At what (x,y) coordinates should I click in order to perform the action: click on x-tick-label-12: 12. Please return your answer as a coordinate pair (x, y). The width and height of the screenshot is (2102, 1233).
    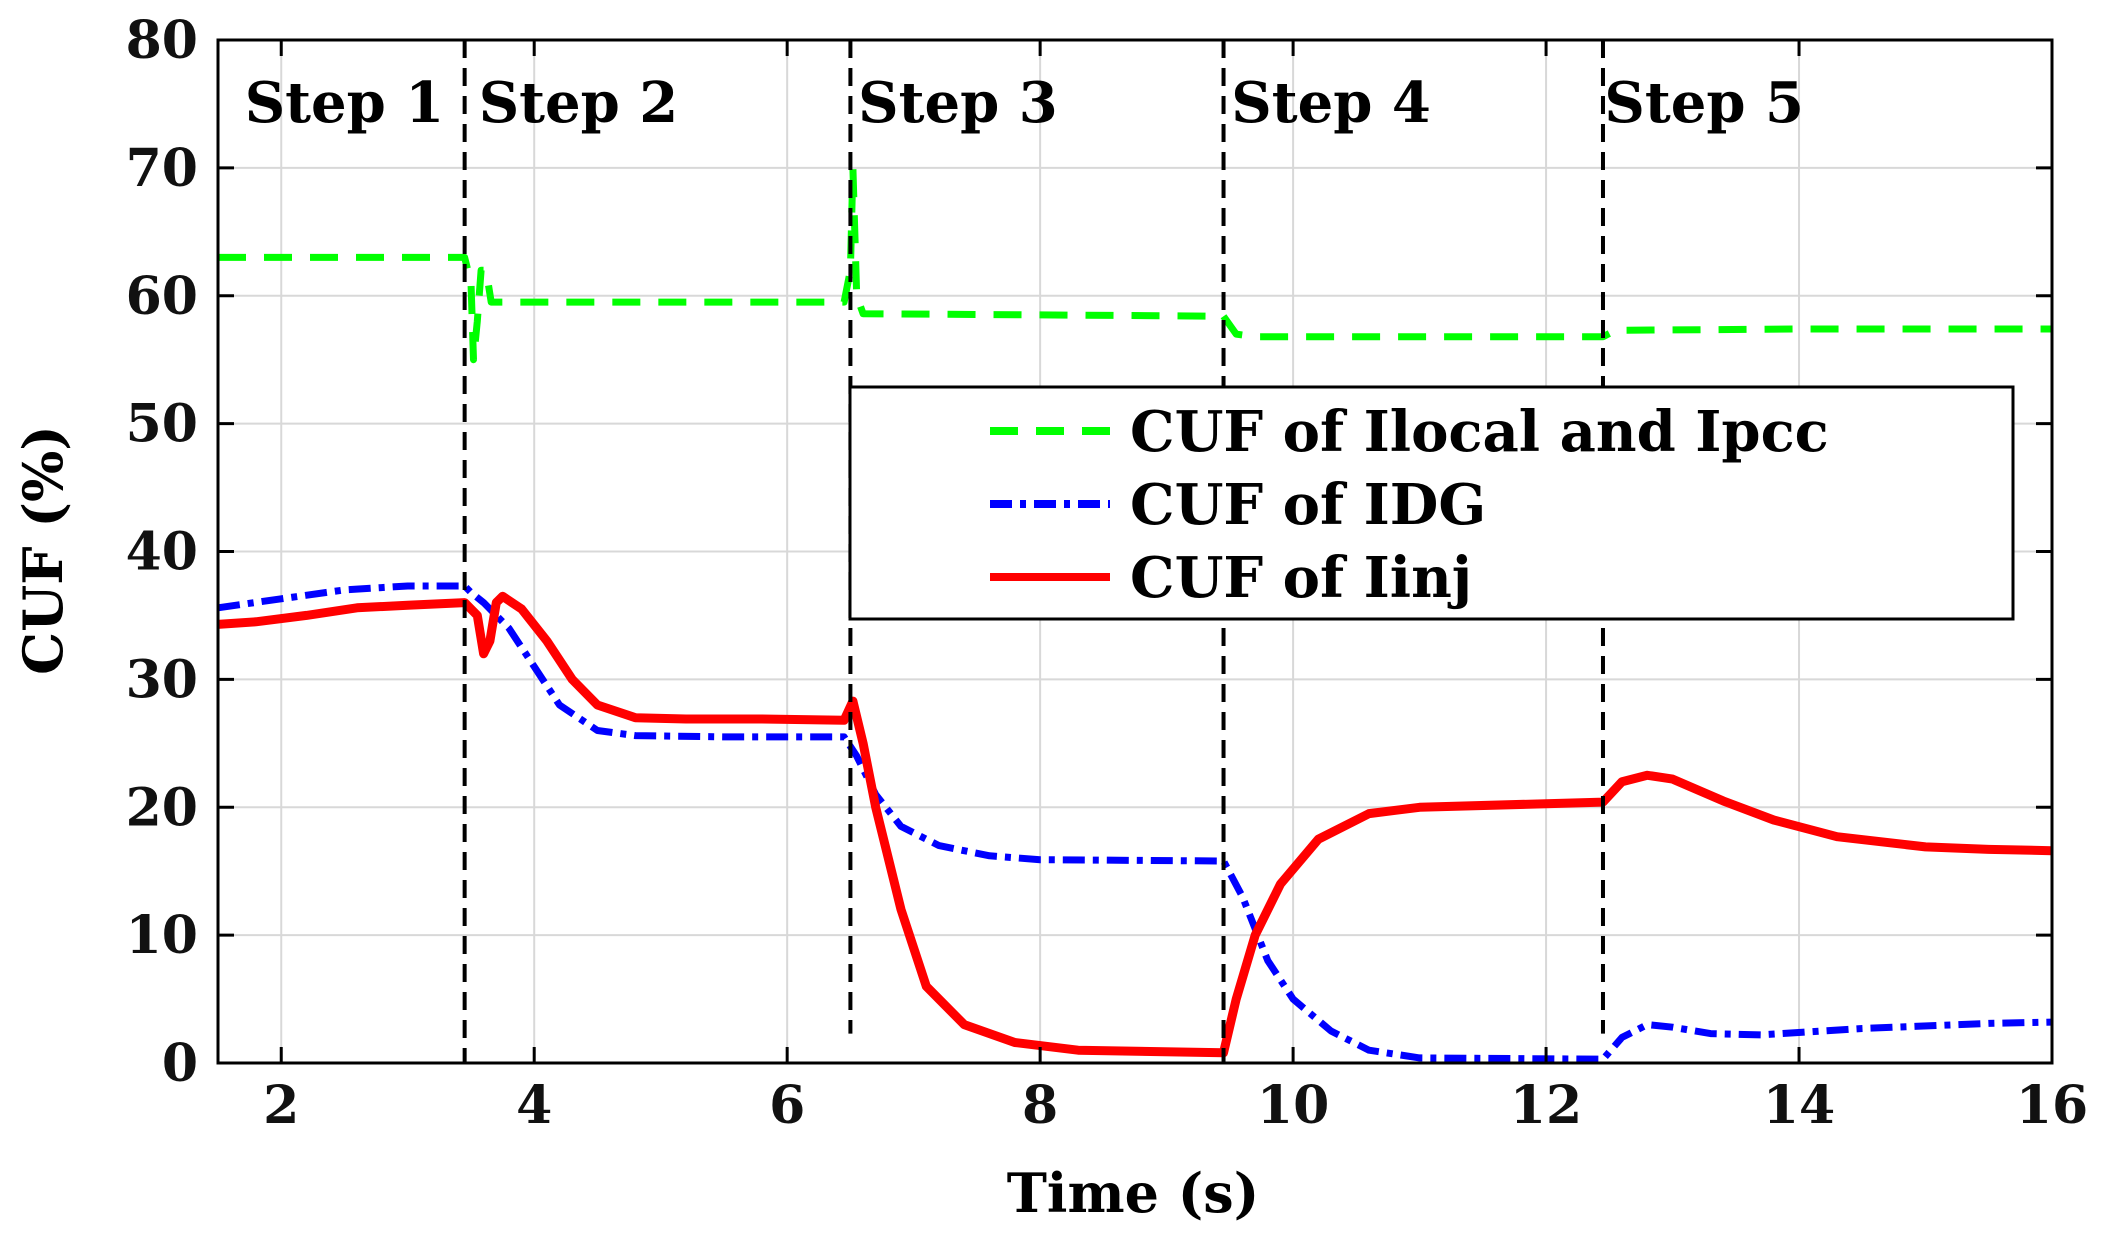
    Looking at the image, I should click on (1546, 1105).